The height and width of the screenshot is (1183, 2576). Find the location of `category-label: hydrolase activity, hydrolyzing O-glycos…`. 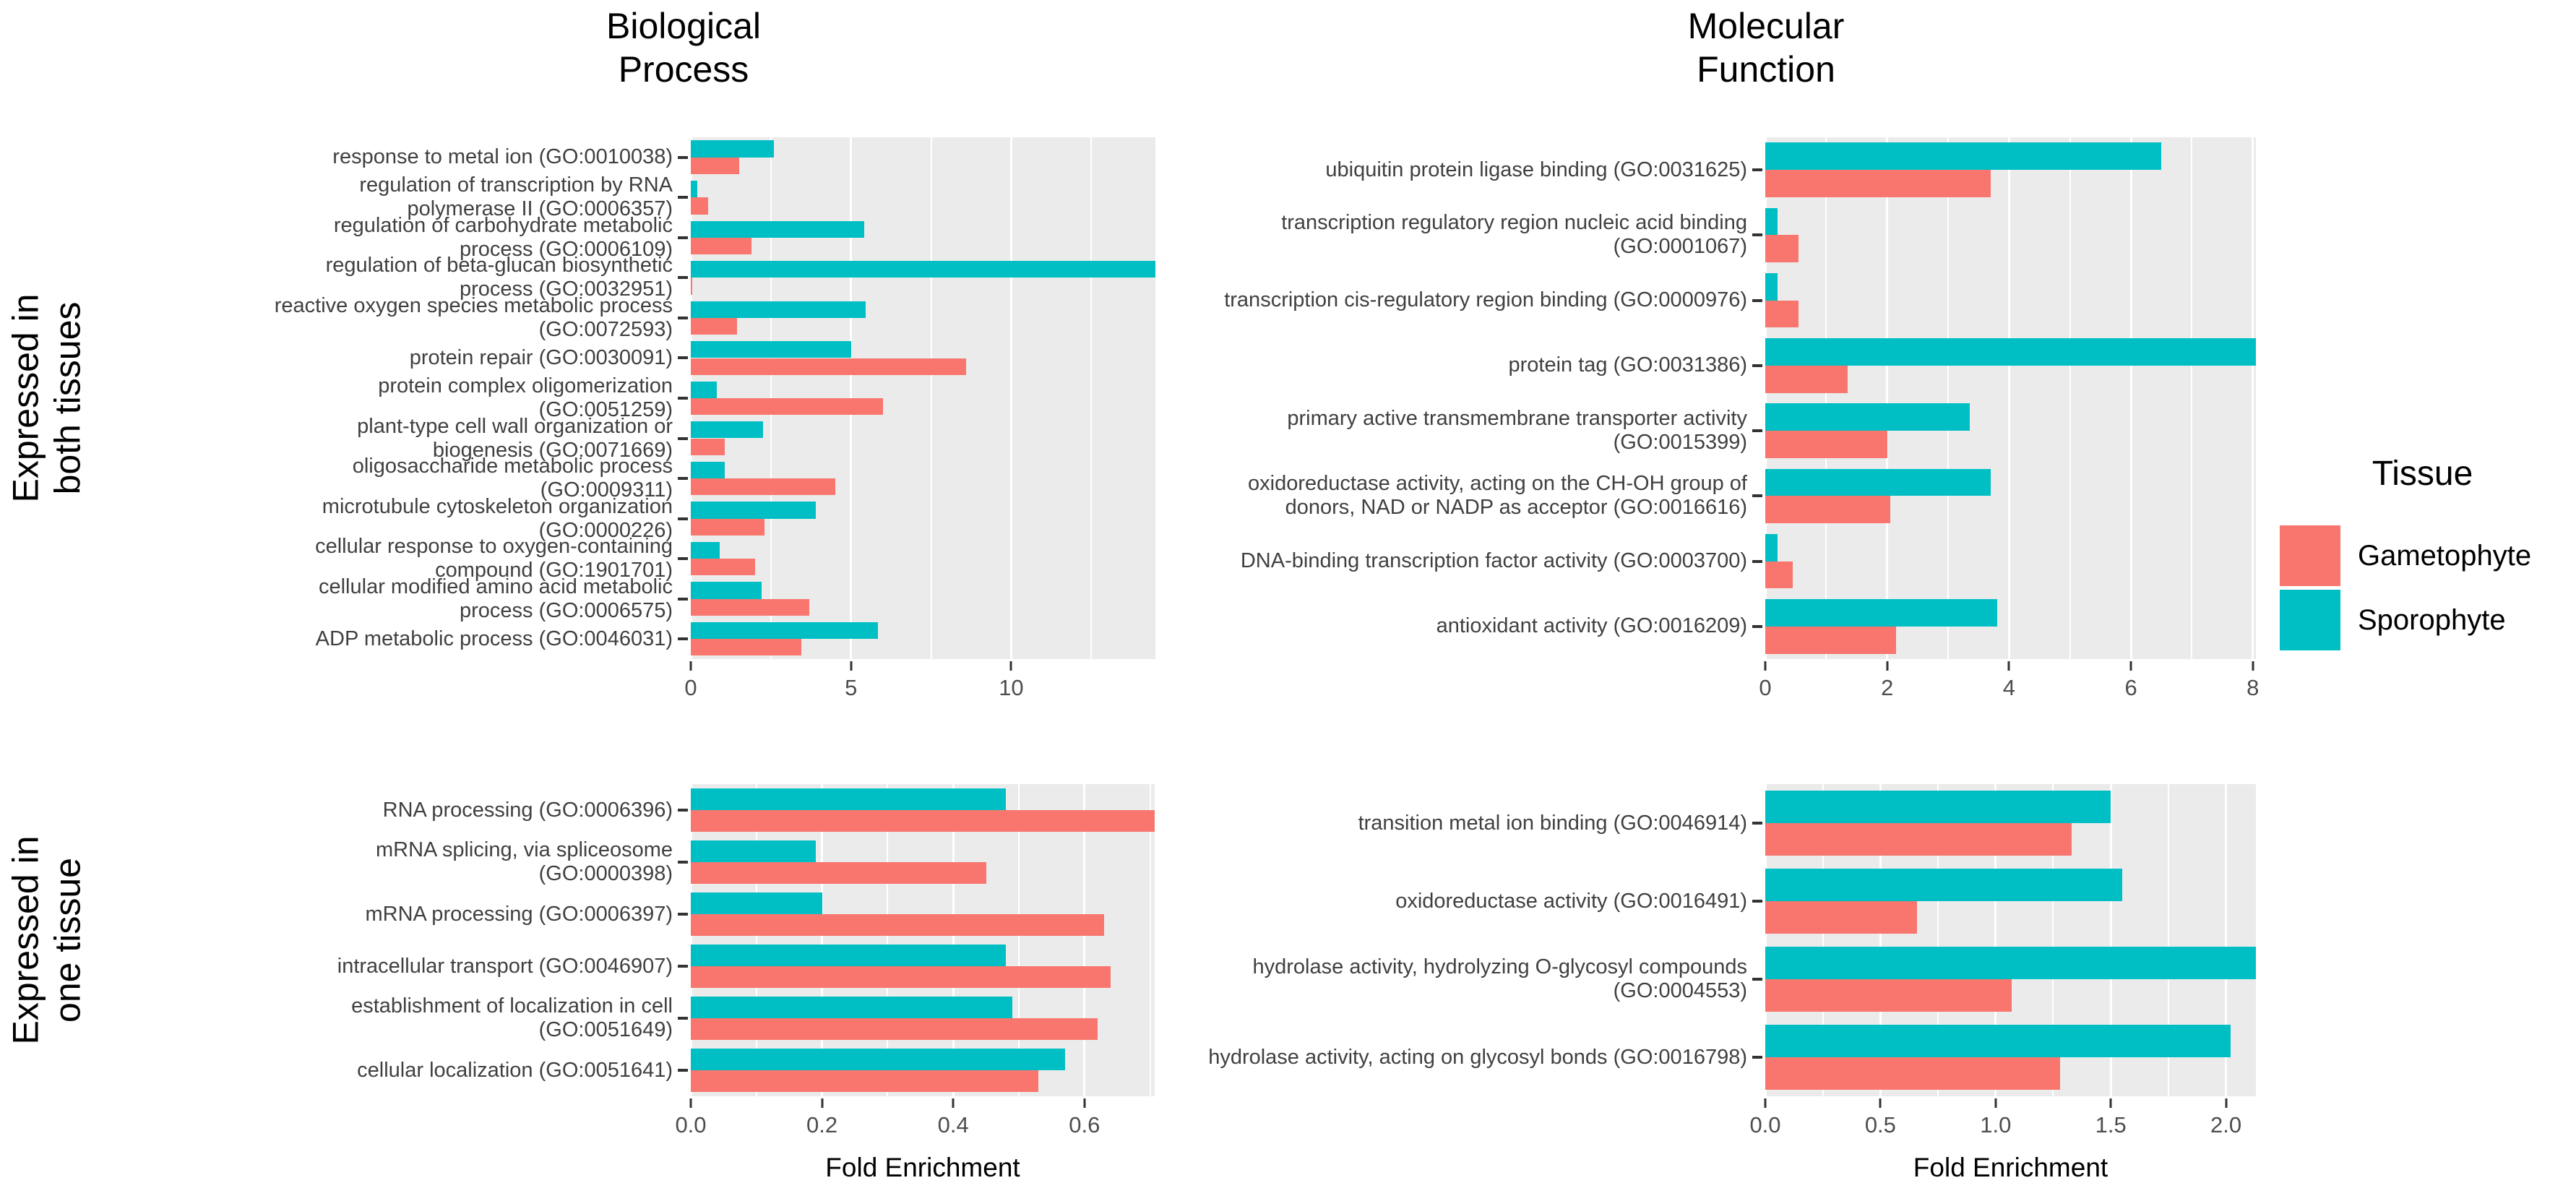

category-label: hydrolase activity, hydrolyzing O-glycos… is located at coordinates (1499, 978).